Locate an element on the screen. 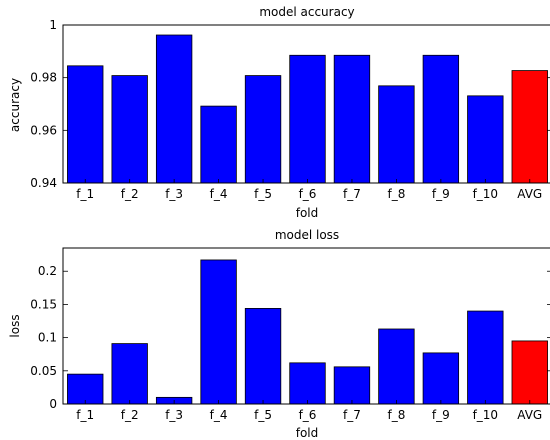 This screenshot has width=550, height=440. loss-x-ticks: f_1 f_2 f_3 f_4 f_5 f_6 f_7 f_8 f_9 f_10 AVG is located at coordinates (309, 411).